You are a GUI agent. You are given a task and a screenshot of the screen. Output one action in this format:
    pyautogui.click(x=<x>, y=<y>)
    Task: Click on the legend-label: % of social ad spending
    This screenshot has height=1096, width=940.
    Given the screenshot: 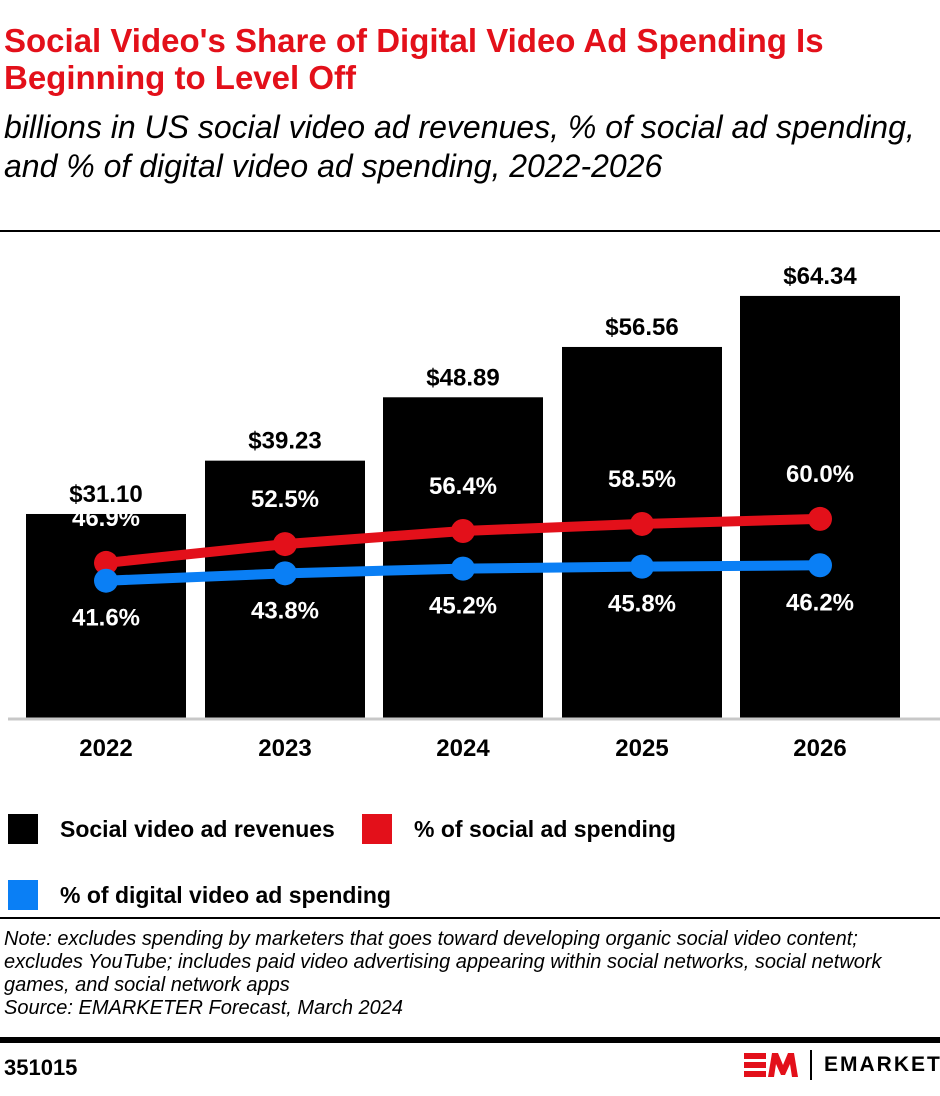 What is the action you would take?
    pyautogui.click(x=545, y=828)
    